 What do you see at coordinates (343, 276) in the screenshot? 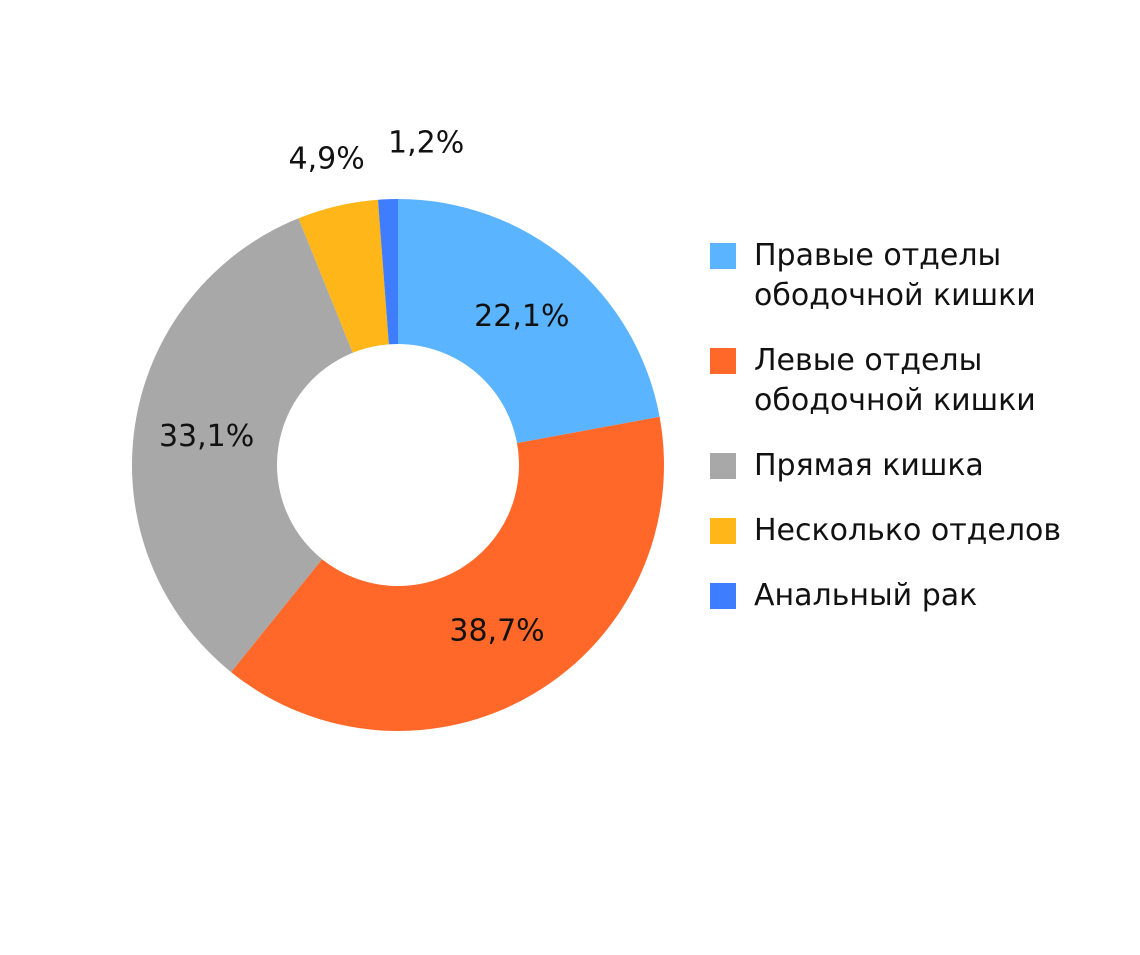
I see `slice-multiple-sections` at bounding box center [343, 276].